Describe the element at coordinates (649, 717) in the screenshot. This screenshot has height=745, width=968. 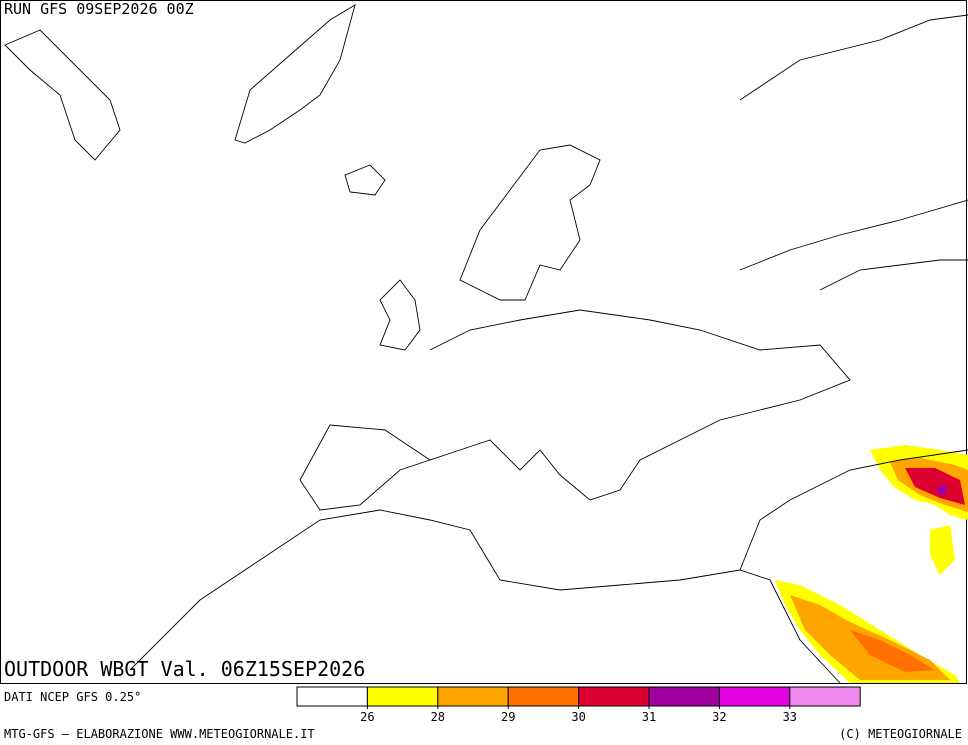
I see `scale-label: 31` at that location.